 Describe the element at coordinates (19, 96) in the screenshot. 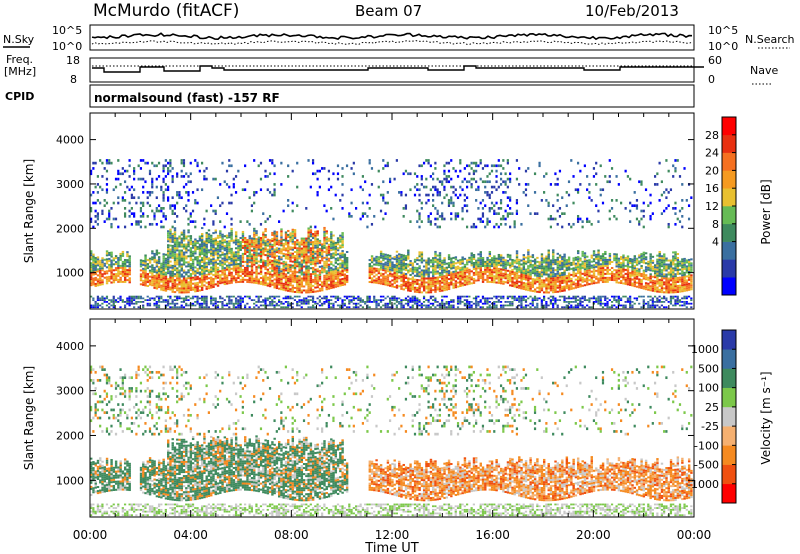

I see `cpid-label: CPID` at that location.